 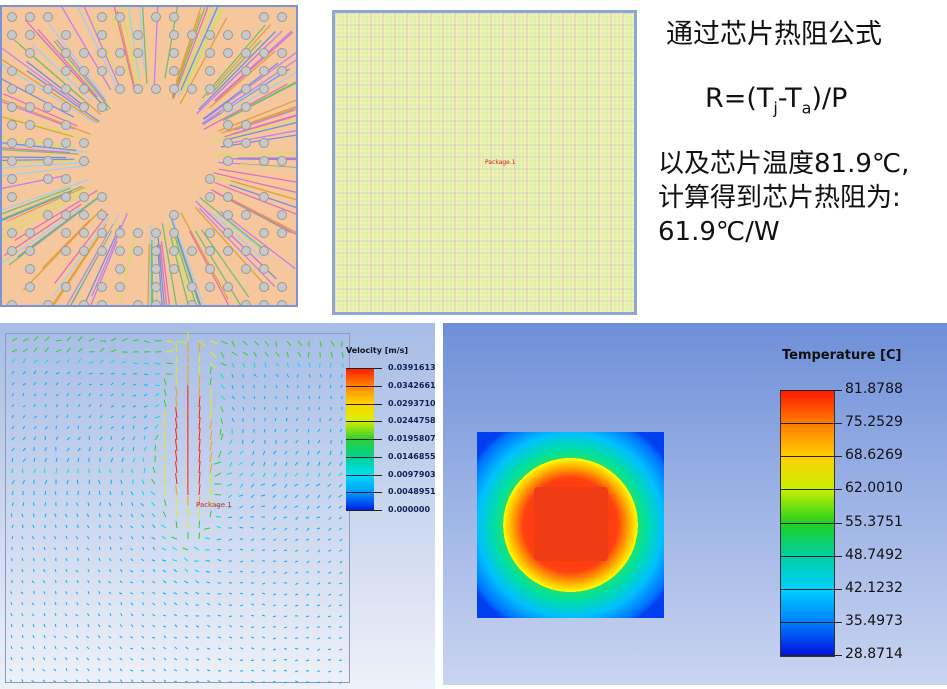 I want to click on temperature-legend-label: 62.0010, so click(x=874, y=488).